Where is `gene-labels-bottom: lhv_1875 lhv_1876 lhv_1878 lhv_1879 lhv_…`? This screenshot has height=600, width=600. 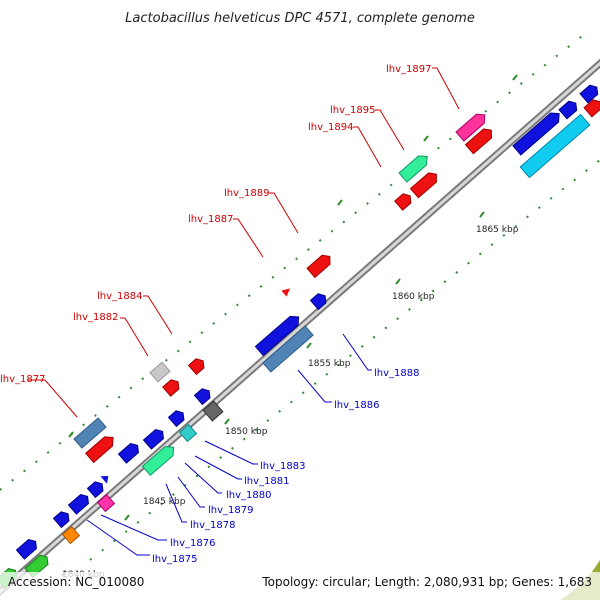 gene-labels-bottom: lhv_1875 lhv_1876 lhv_1878 lhv_1879 lhv_… is located at coordinates (285, 466).